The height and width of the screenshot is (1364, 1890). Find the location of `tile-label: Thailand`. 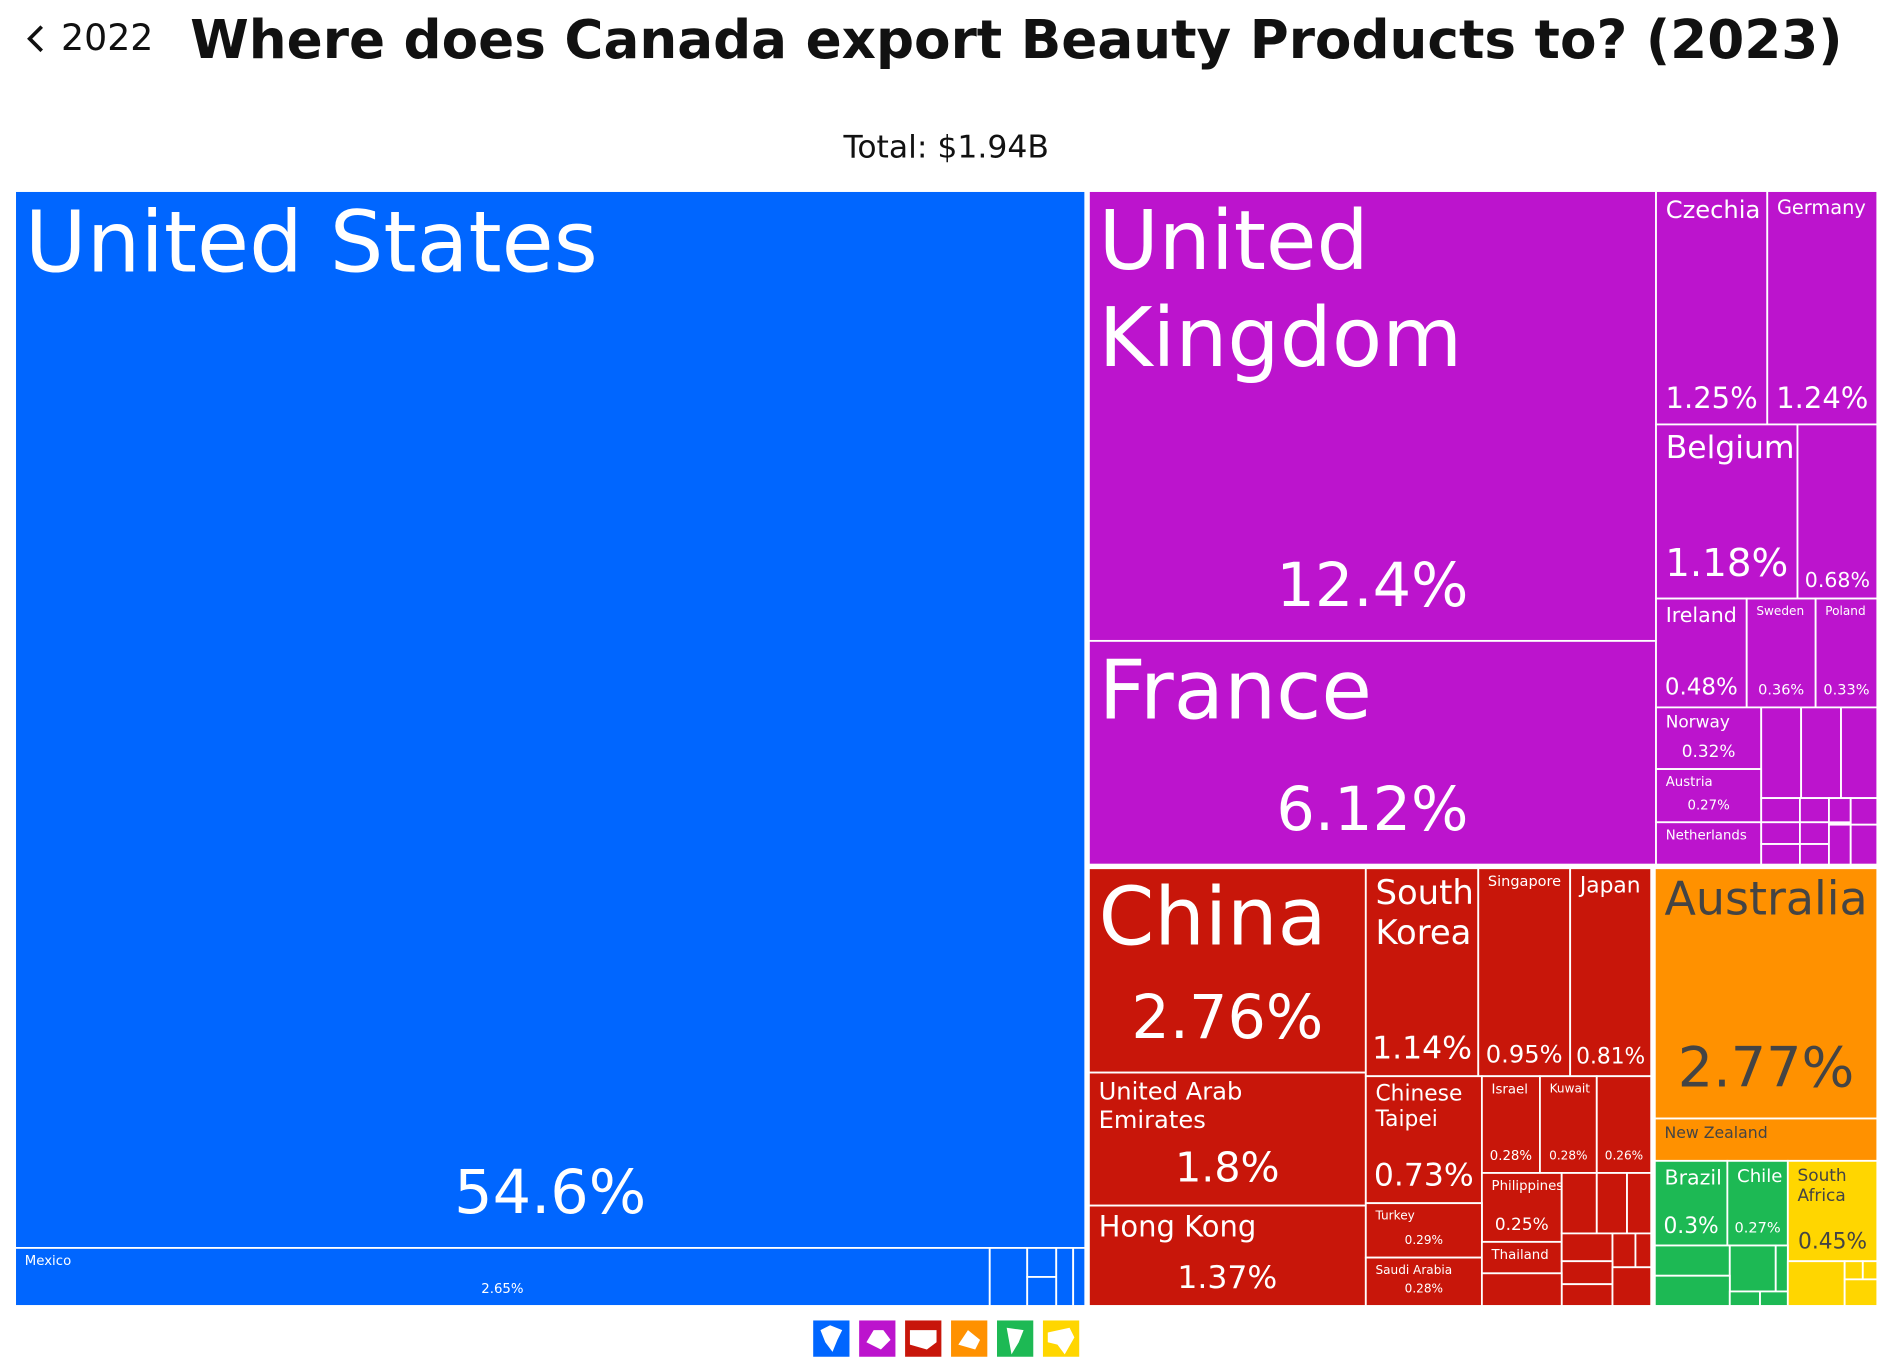

tile-label: Thailand is located at coordinates (1520, 1255).